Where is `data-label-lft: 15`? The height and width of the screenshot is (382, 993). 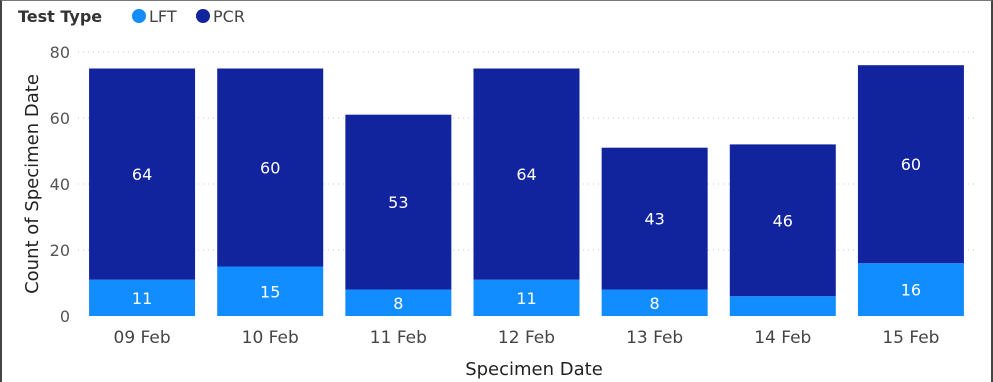 data-label-lft: 15 is located at coordinates (270, 291).